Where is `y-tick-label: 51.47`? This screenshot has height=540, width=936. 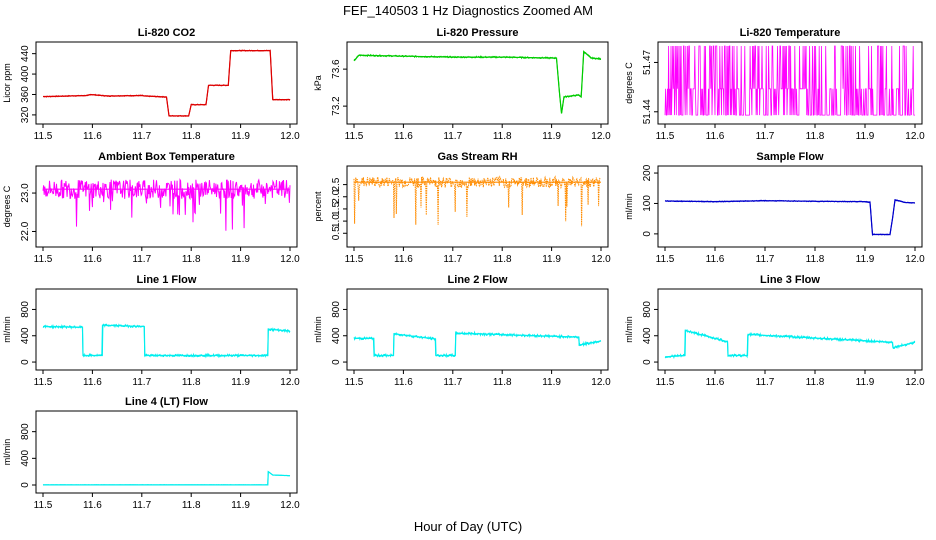
y-tick-label: 51.47 is located at coordinates (647, 61).